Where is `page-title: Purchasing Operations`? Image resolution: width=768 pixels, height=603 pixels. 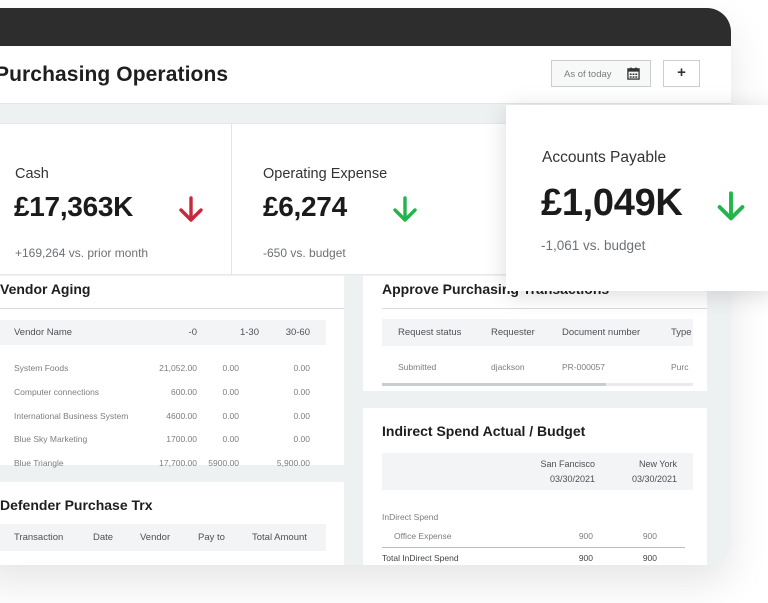
page-title: Purchasing Operations is located at coordinates (114, 74).